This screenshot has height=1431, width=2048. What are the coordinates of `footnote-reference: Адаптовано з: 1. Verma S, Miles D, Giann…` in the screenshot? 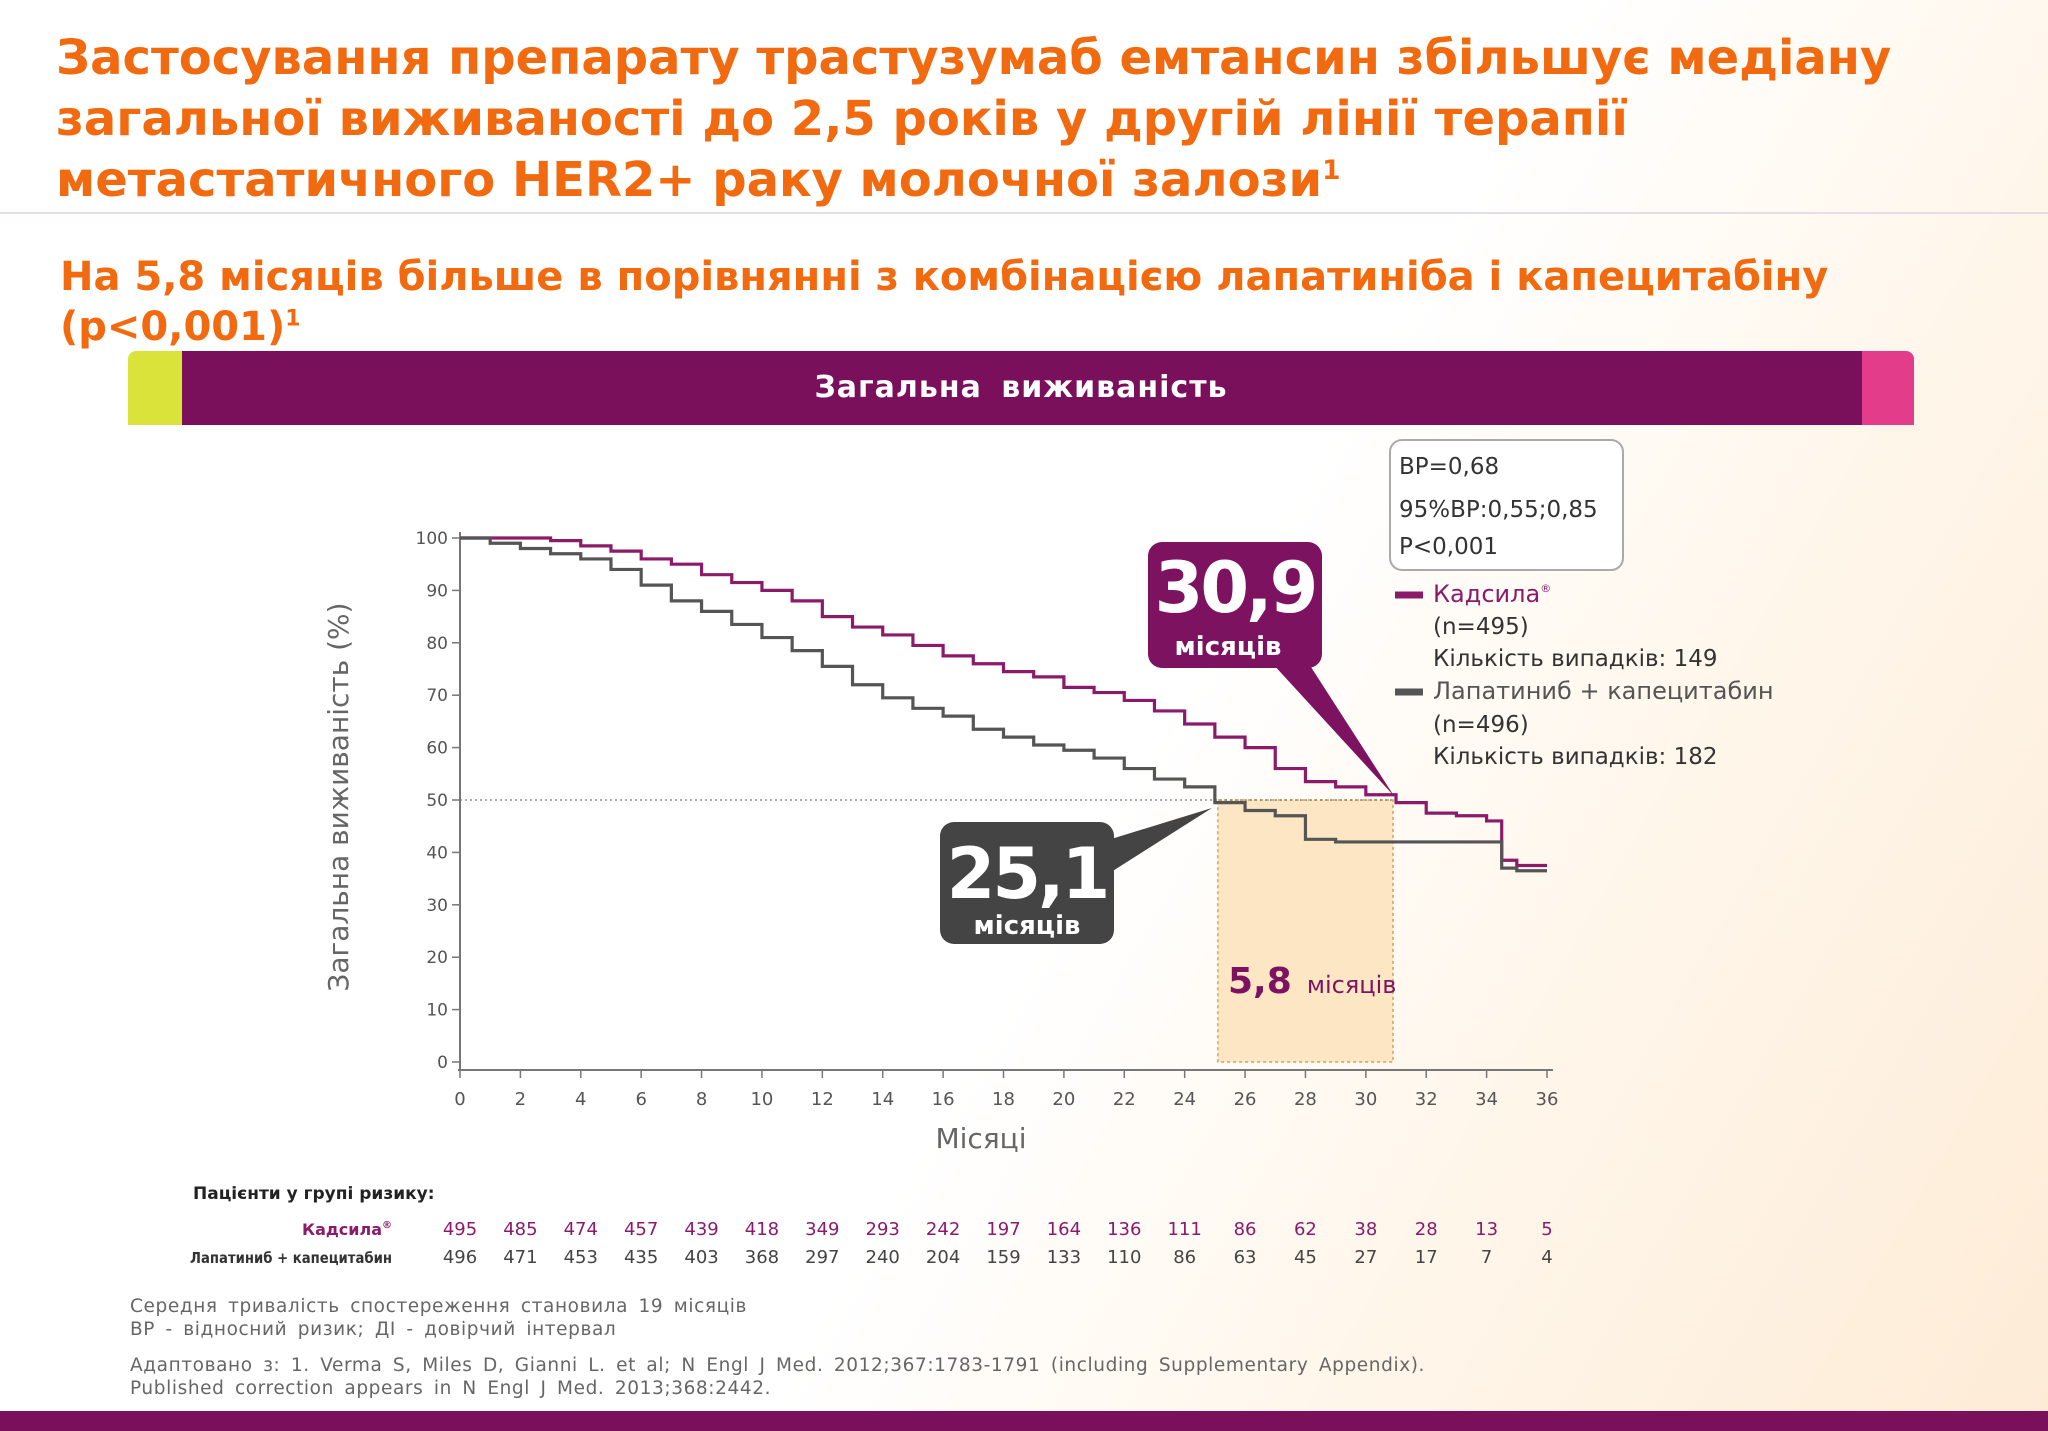 It's located at (778, 1365).